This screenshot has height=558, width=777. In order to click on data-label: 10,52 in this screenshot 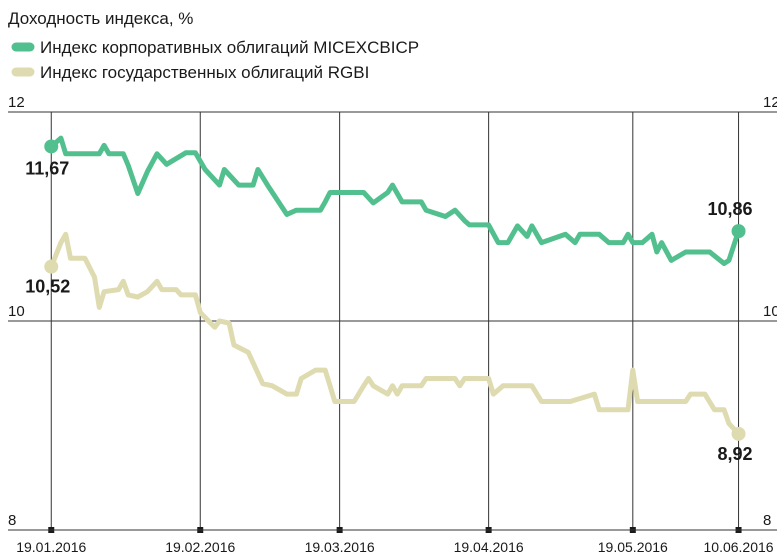, I will do `click(47, 287)`.